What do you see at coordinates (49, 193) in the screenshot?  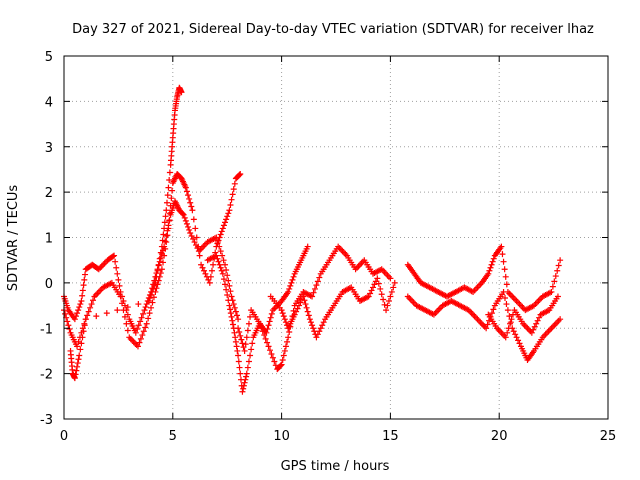 I see `y-tick-label: 2` at bounding box center [49, 193].